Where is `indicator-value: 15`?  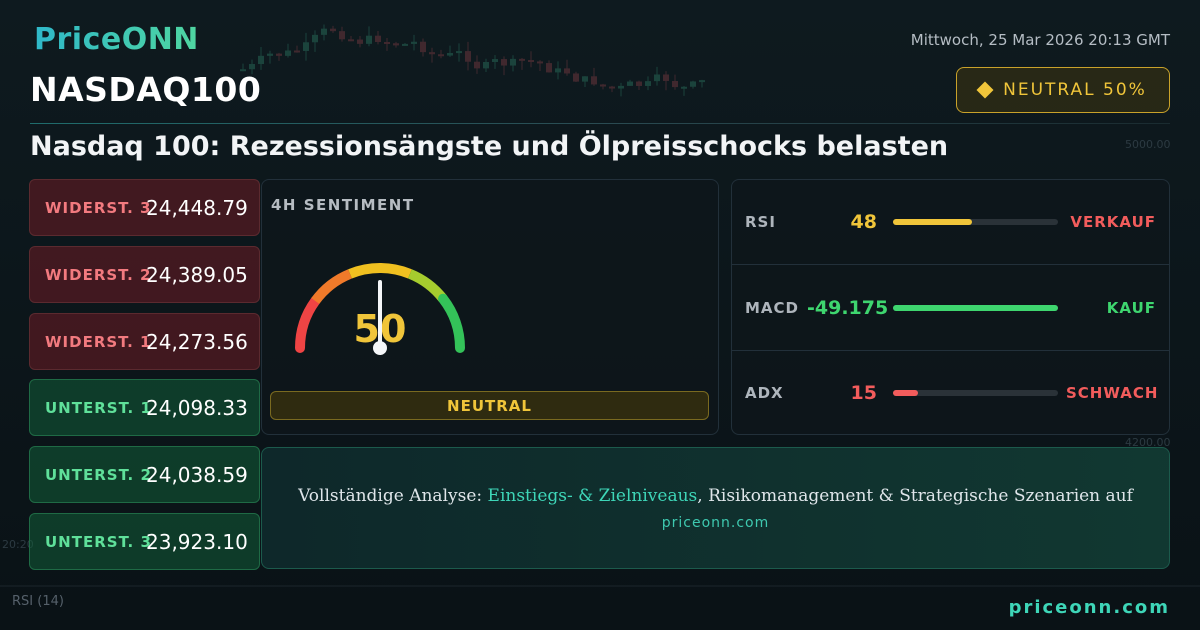
indicator-value: 15 is located at coordinates (863, 392).